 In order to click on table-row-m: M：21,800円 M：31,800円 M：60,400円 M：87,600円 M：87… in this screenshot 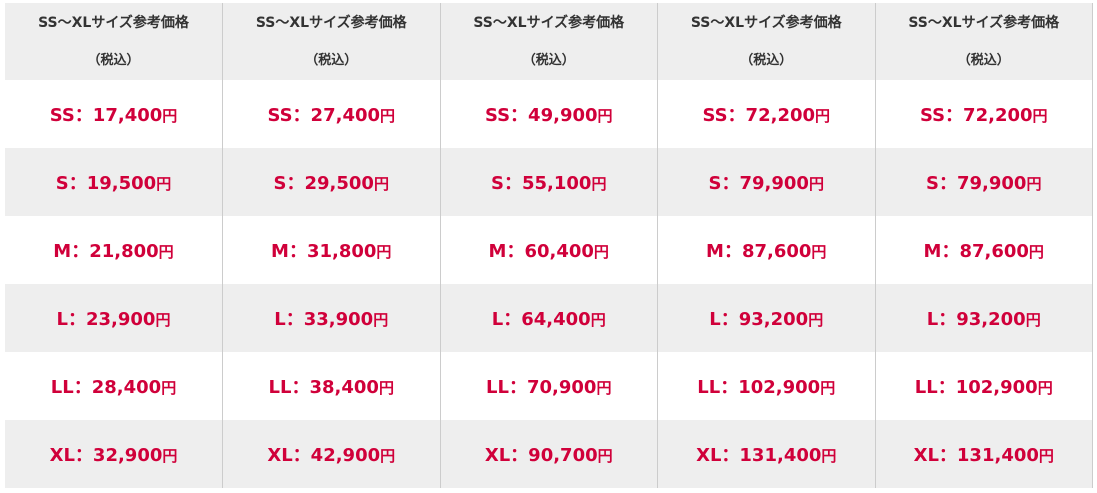, I will do `click(549, 250)`.